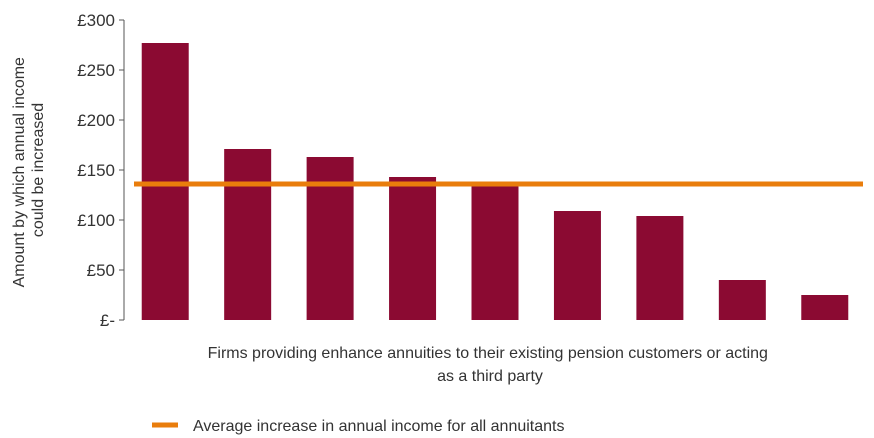 The height and width of the screenshot is (438, 874). I want to click on y-tick-label: £300, so click(96, 20).